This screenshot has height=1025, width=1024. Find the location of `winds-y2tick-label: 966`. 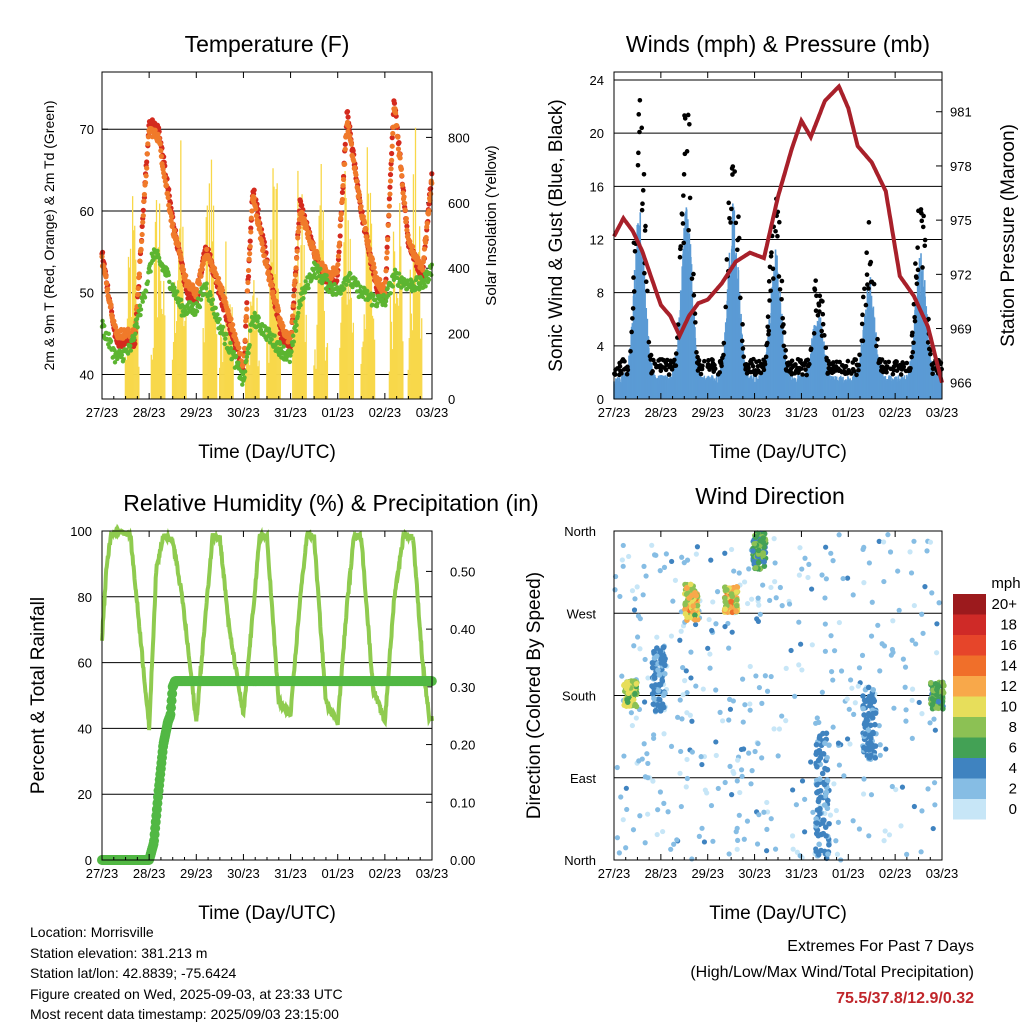

winds-y2tick-label: 966 is located at coordinates (961, 383).